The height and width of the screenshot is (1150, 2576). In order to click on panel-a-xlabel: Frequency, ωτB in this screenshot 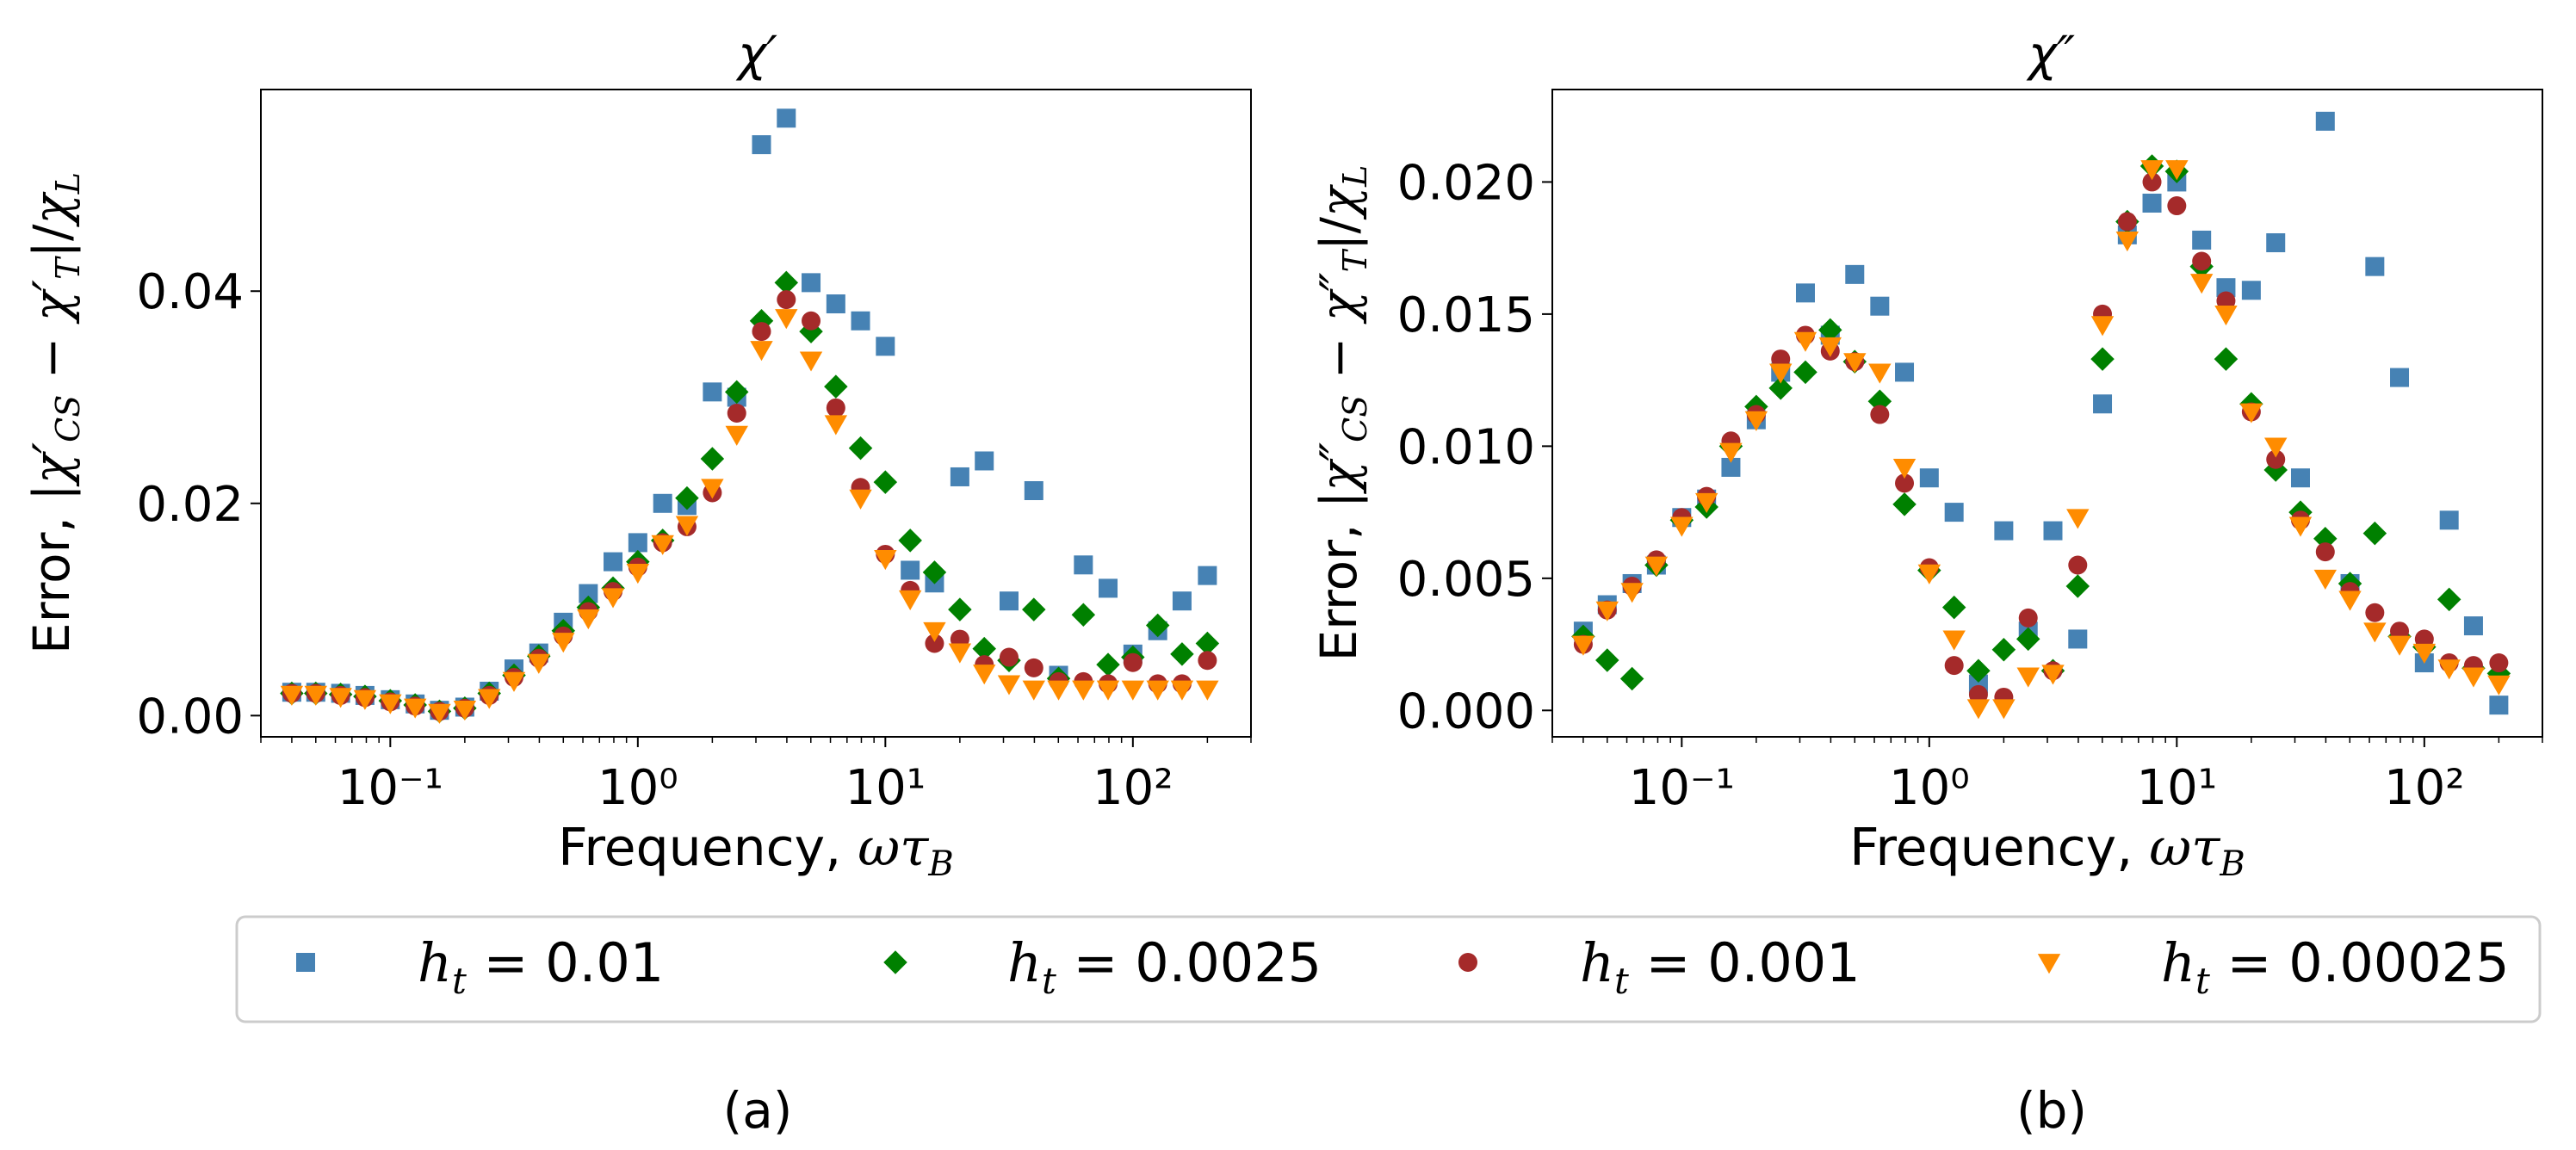, I will do `click(756, 851)`.